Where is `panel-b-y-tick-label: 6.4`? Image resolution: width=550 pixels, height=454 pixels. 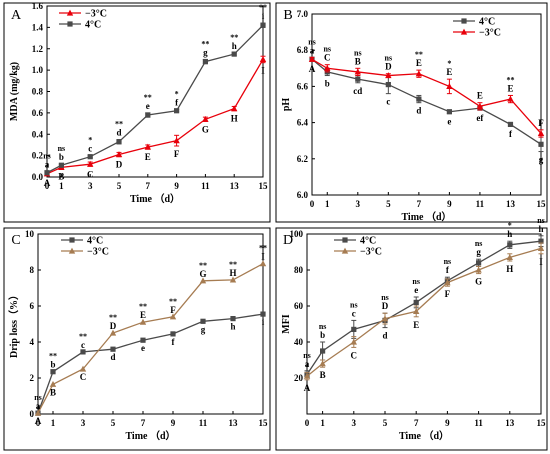
panel-b-y-tick-label: 6.4 is located at coordinates (303, 123).